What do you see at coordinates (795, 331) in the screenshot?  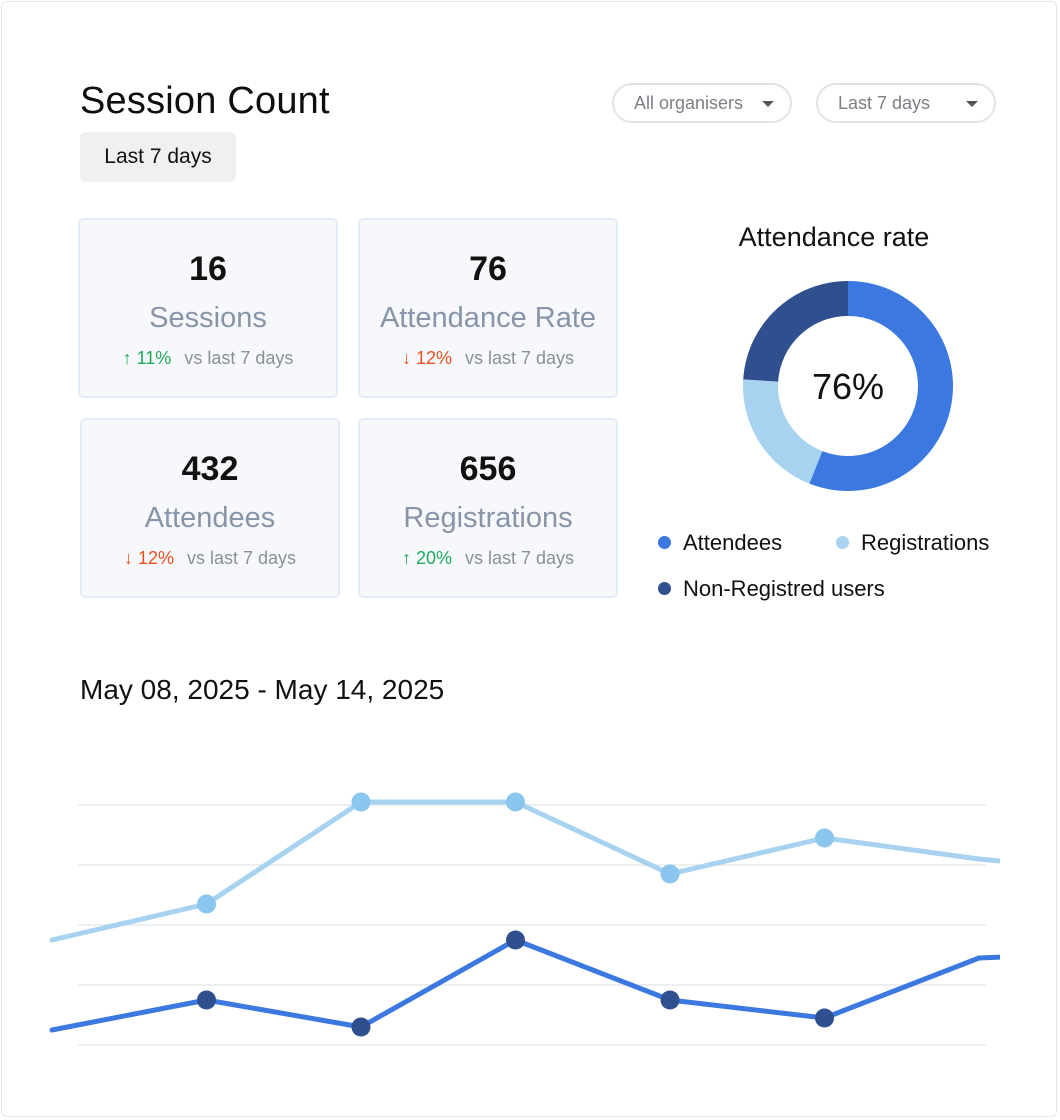 I see `donut-slice-non-registered` at bounding box center [795, 331].